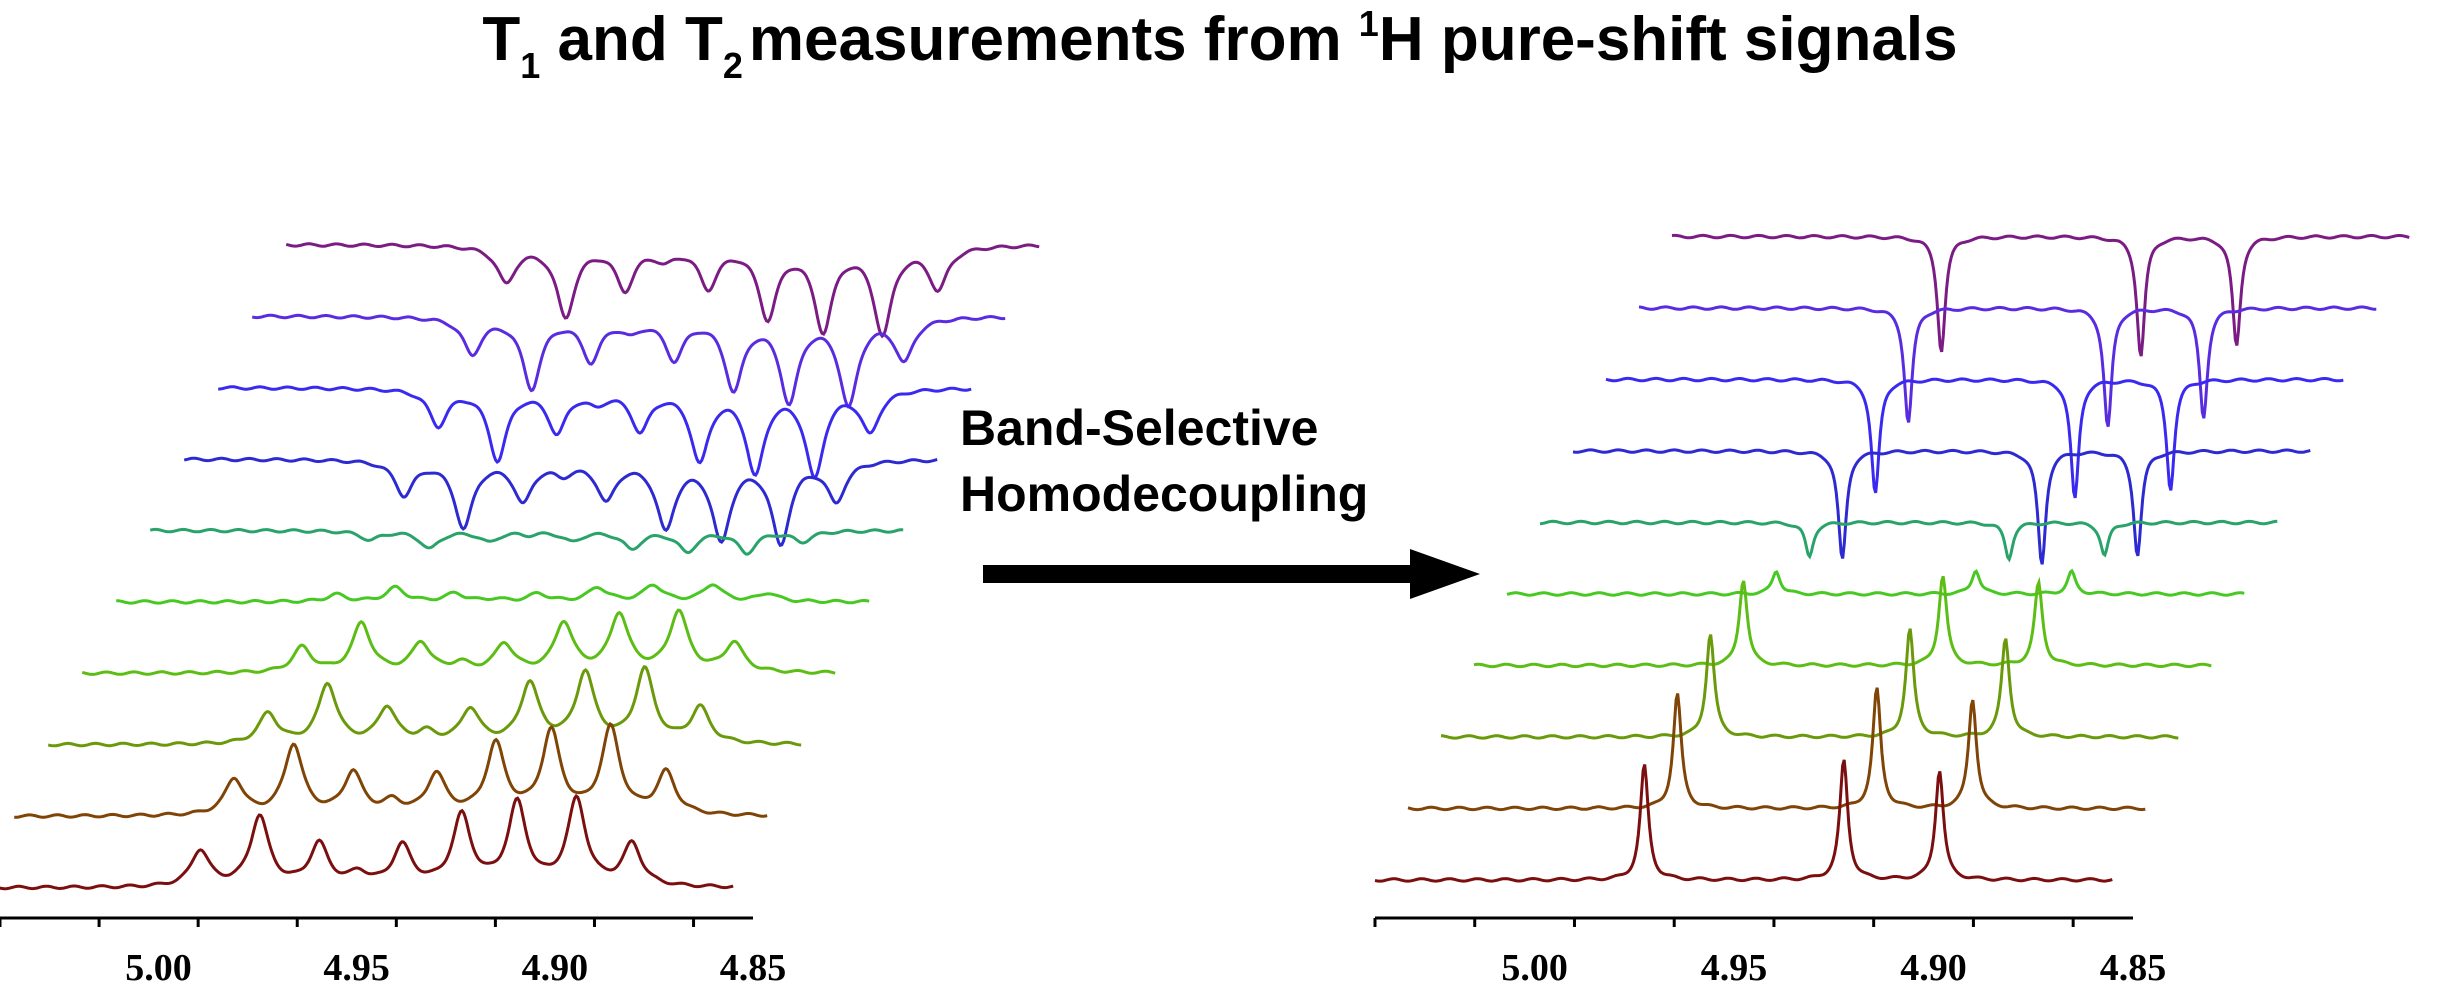 The width and height of the screenshot is (2441, 986). Describe the element at coordinates (1734, 966) in the screenshot. I see `pure-shift-tick-label: 4.95` at that location.